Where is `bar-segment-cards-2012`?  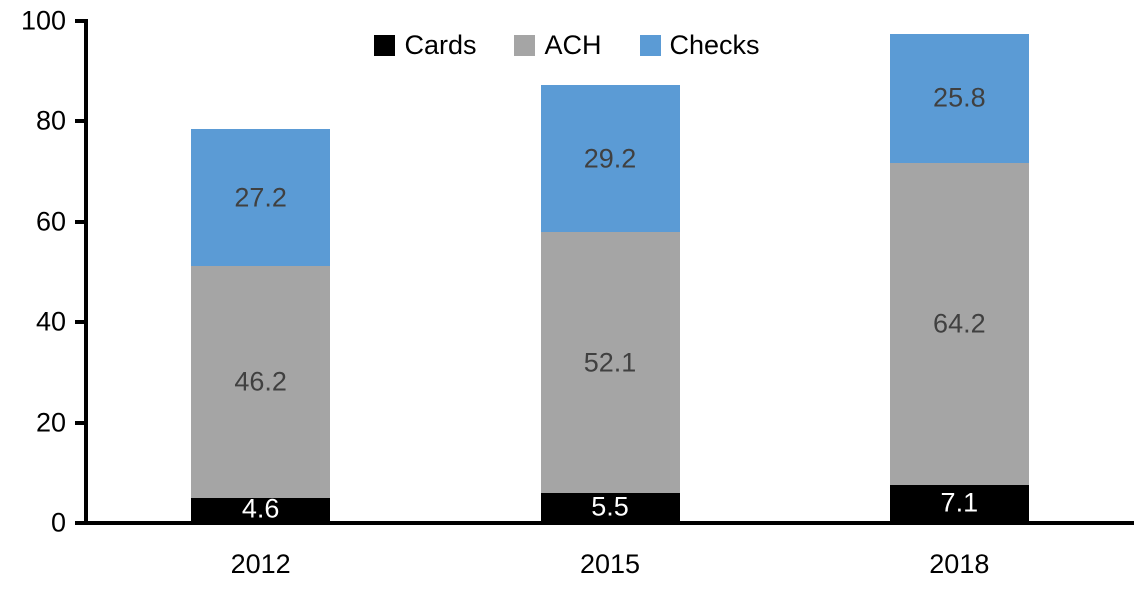
bar-segment-cards-2012 is located at coordinates (261, 509).